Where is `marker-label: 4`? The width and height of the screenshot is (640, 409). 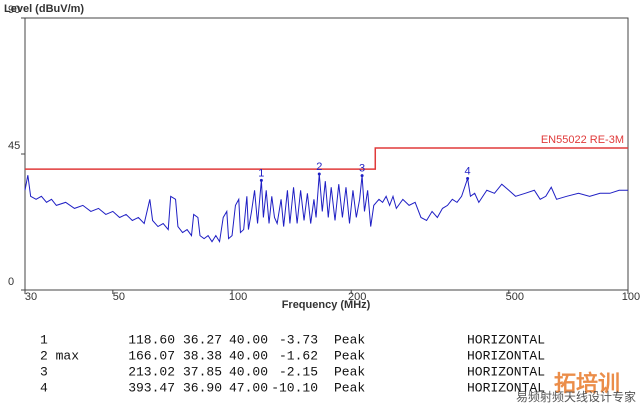
marker-label: 4 is located at coordinates (468, 171).